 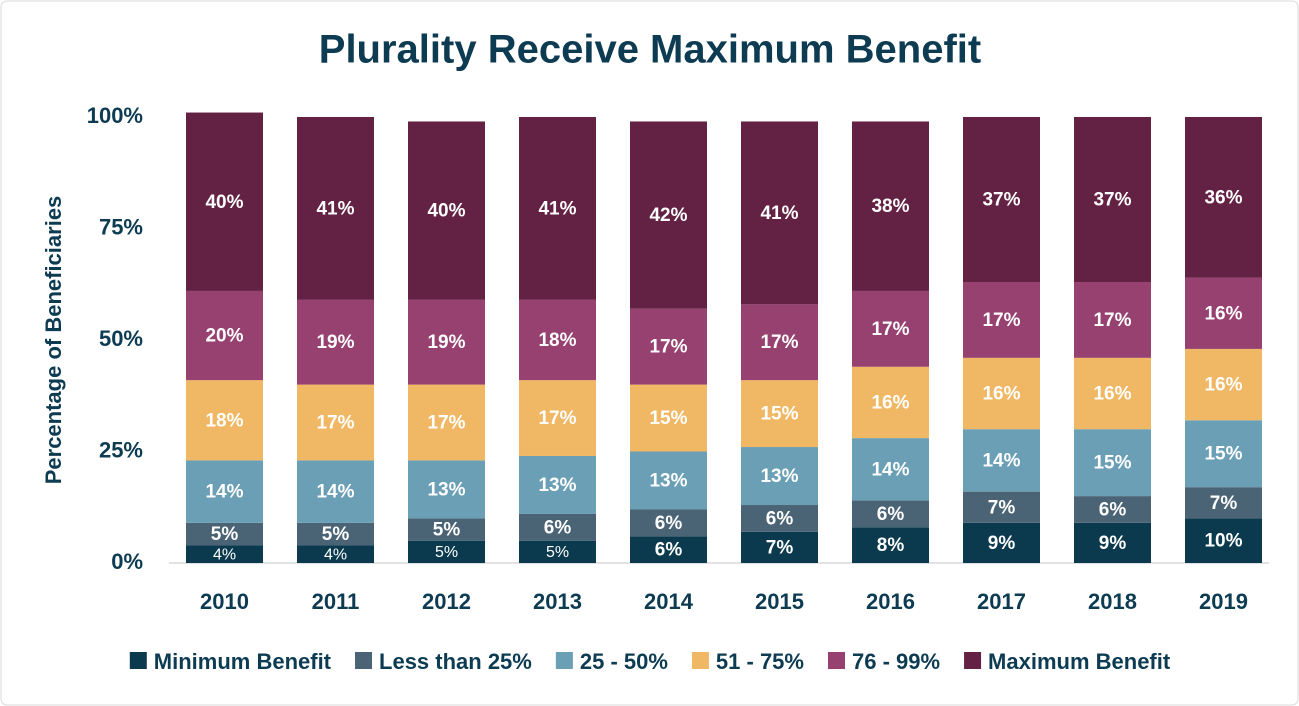 What do you see at coordinates (121, 226) in the screenshot?
I see `y-tick-label: 75%` at bounding box center [121, 226].